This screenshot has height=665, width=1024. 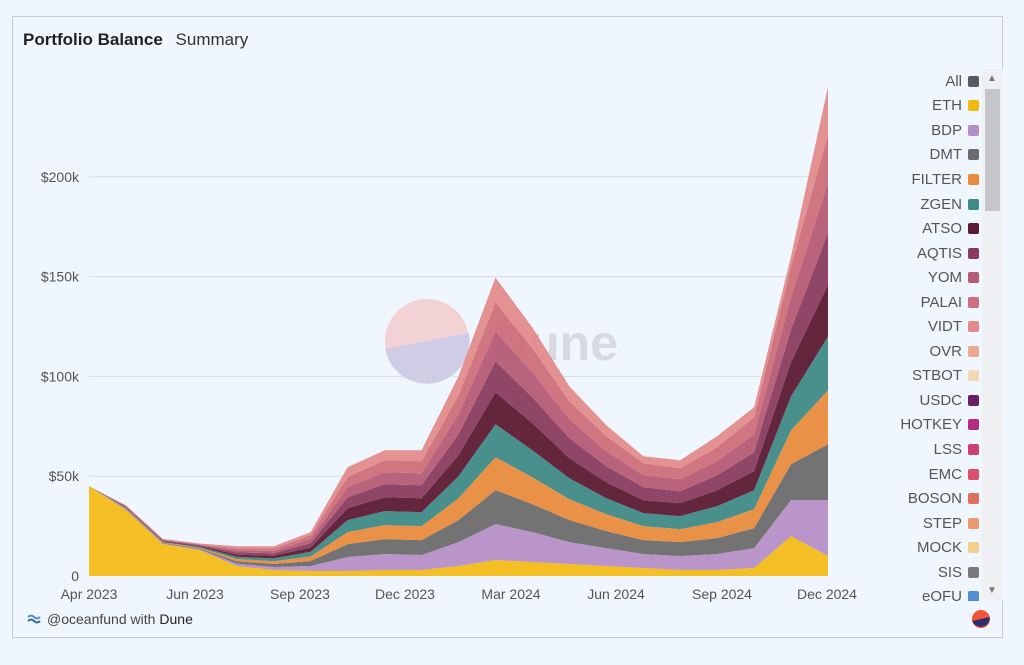 I want to click on chart-header: Portfolio Balance Summary, so click(x=135, y=40).